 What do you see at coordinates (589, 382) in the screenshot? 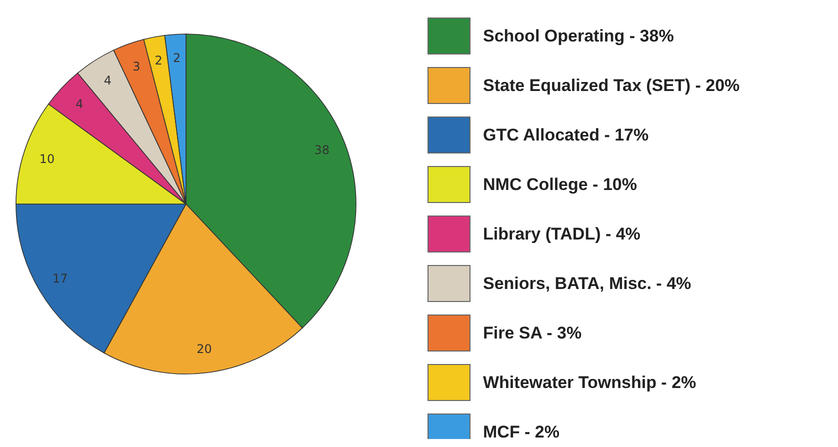
I see `legend-label: Whitewater Township - 2%` at bounding box center [589, 382].